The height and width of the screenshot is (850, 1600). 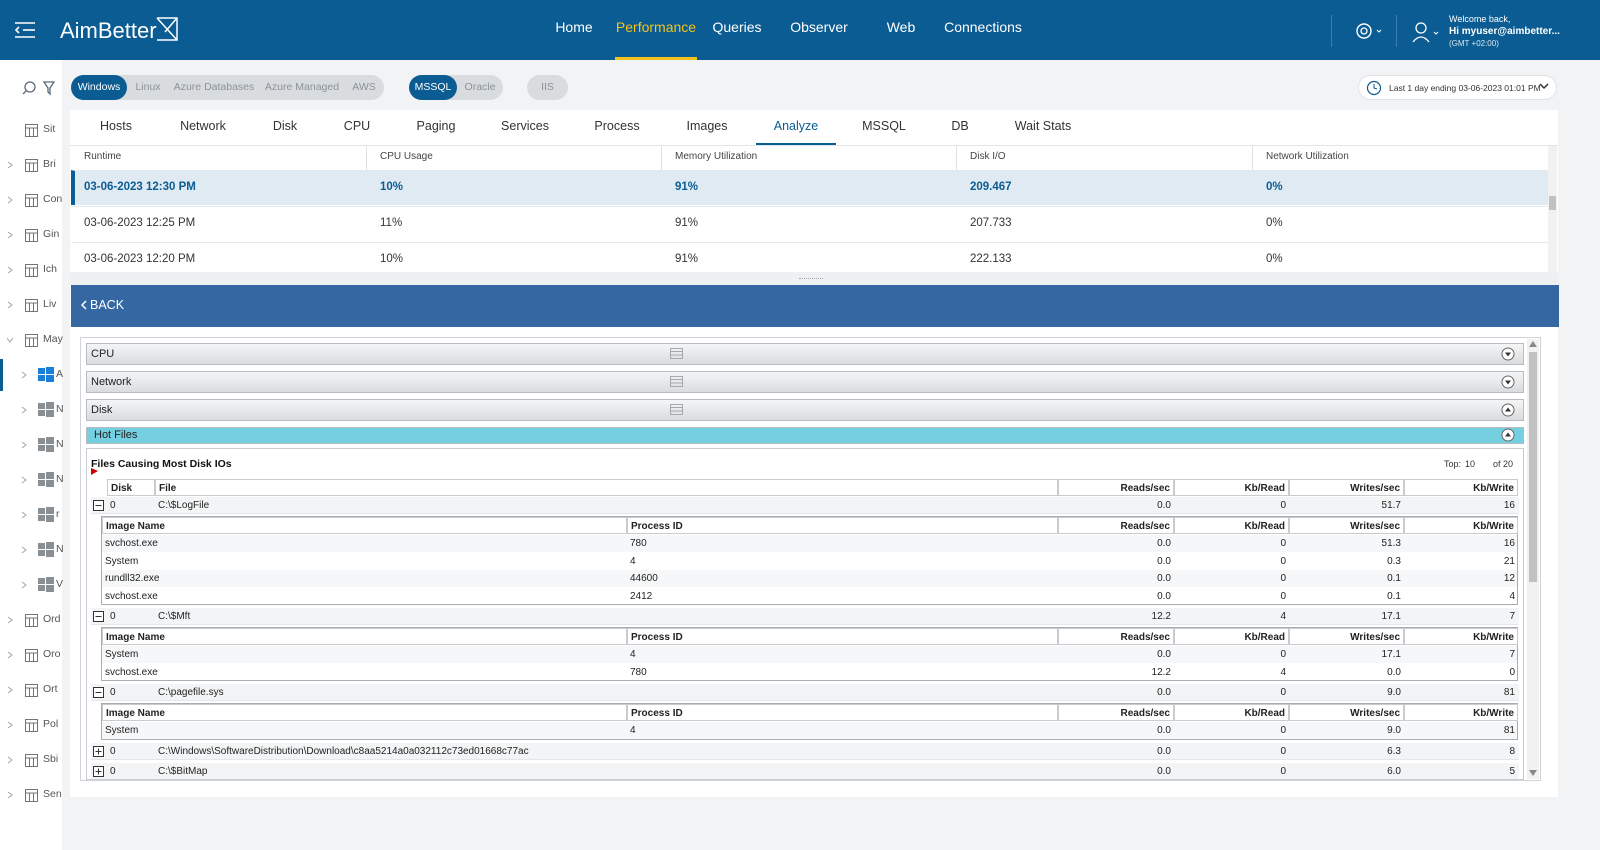 I want to click on tab: Network, so click(x=203, y=126).